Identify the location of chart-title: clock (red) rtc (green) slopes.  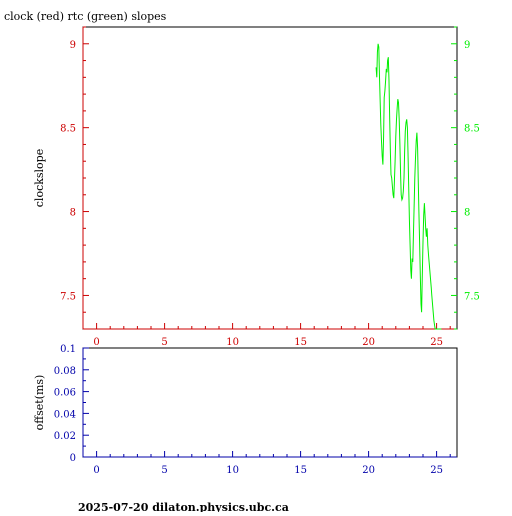
(85, 16).